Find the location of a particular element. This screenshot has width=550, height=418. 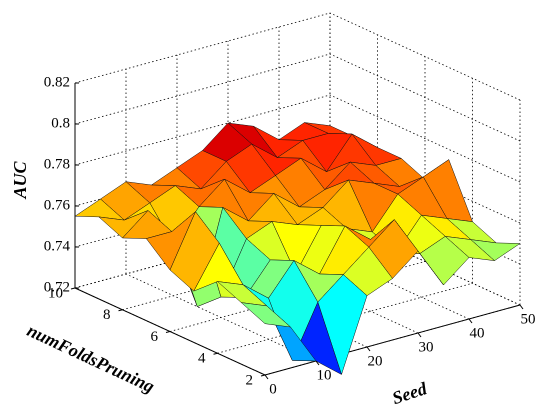

axis-line is located at coordinates (392, 340).